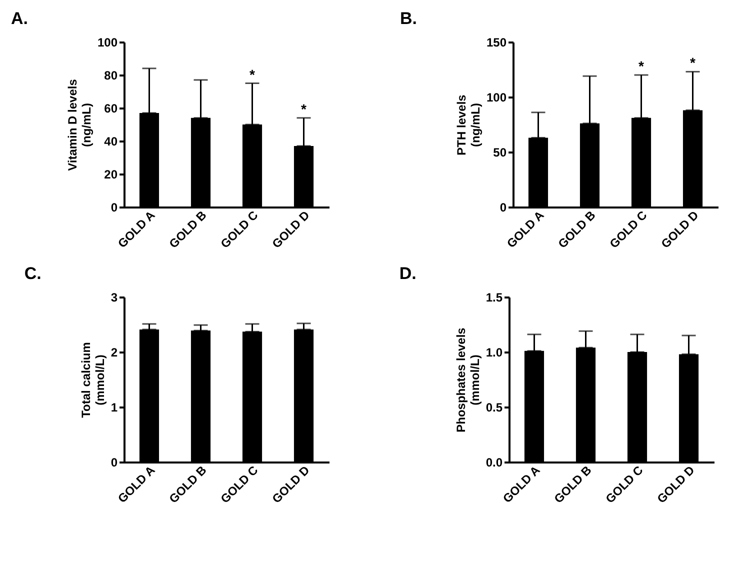 Image resolution: width=750 pixels, height=582 pixels. What do you see at coordinates (19, 18) in the screenshot?
I see `chart-title: A.` at bounding box center [19, 18].